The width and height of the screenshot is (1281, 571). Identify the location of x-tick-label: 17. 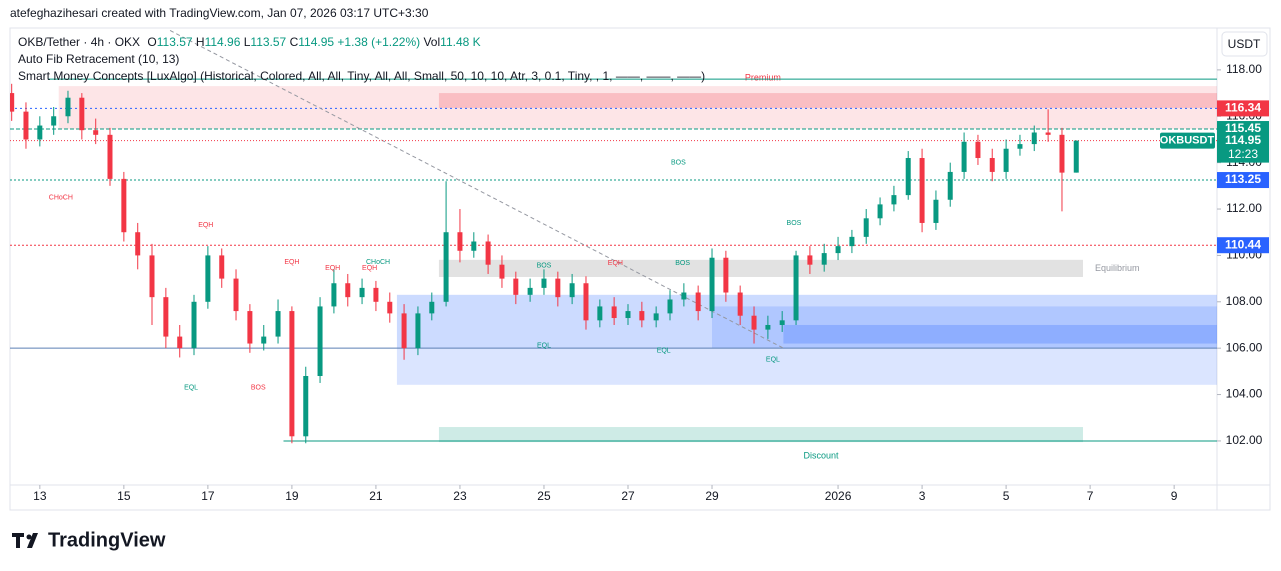
(208, 496).